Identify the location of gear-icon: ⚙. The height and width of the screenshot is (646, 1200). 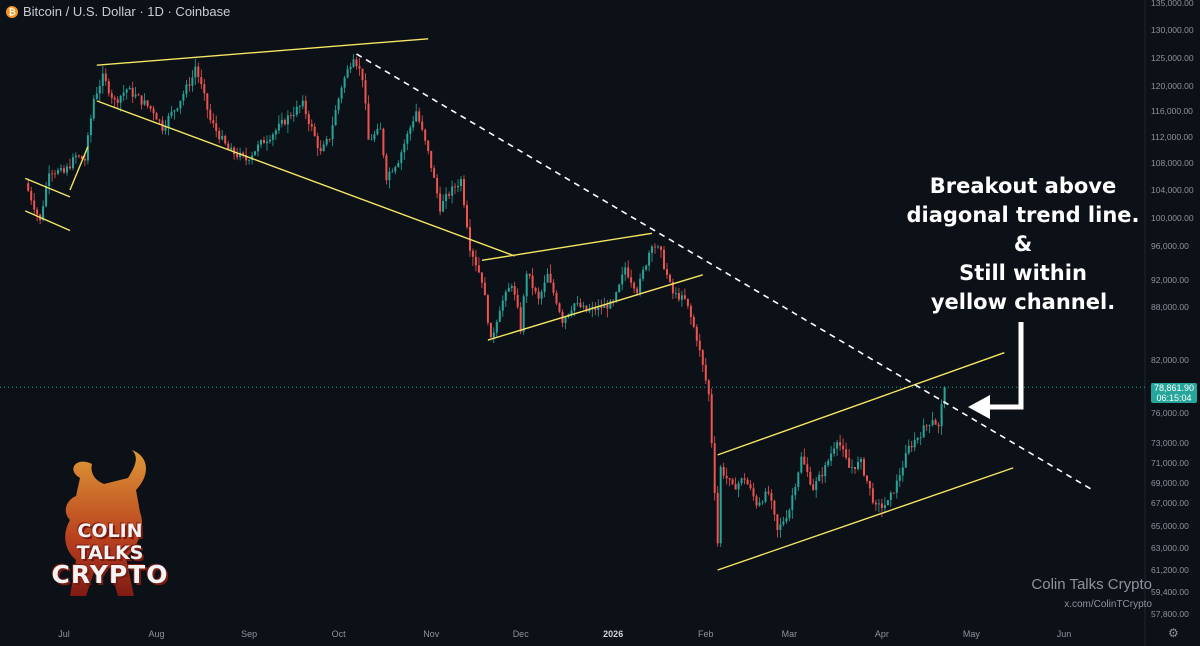
(1173, 633).